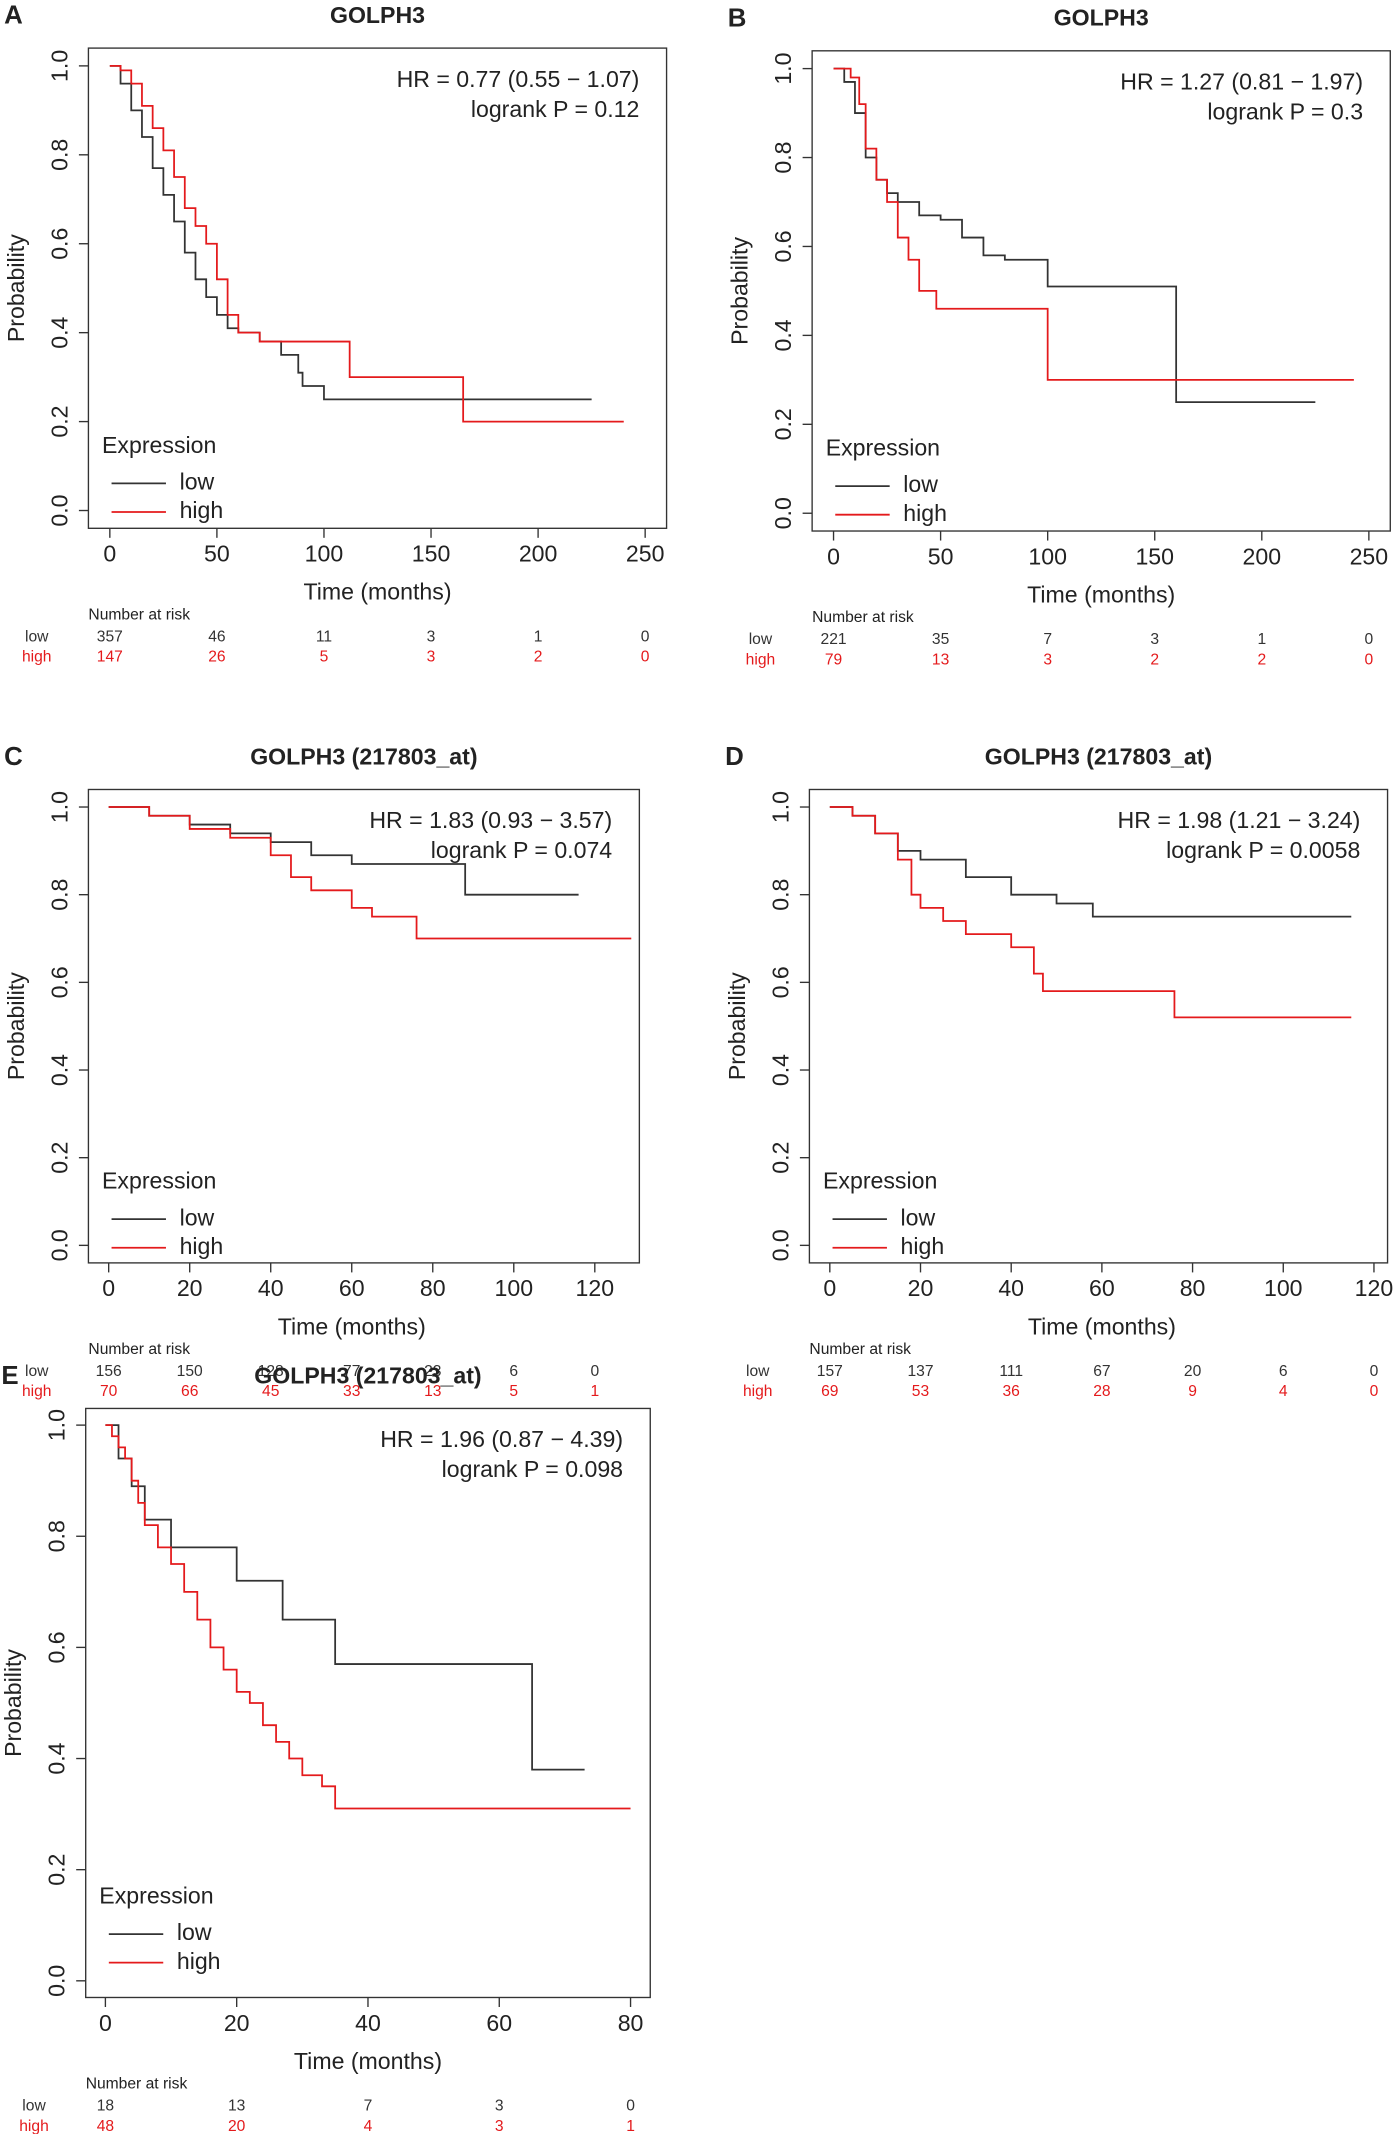 This screenshot has height=2134, width=1393. What do you see at coordinates (1283, 1391) in the screenshot?
I see `risk-count: 4` at bounding box center [1283, 1391].